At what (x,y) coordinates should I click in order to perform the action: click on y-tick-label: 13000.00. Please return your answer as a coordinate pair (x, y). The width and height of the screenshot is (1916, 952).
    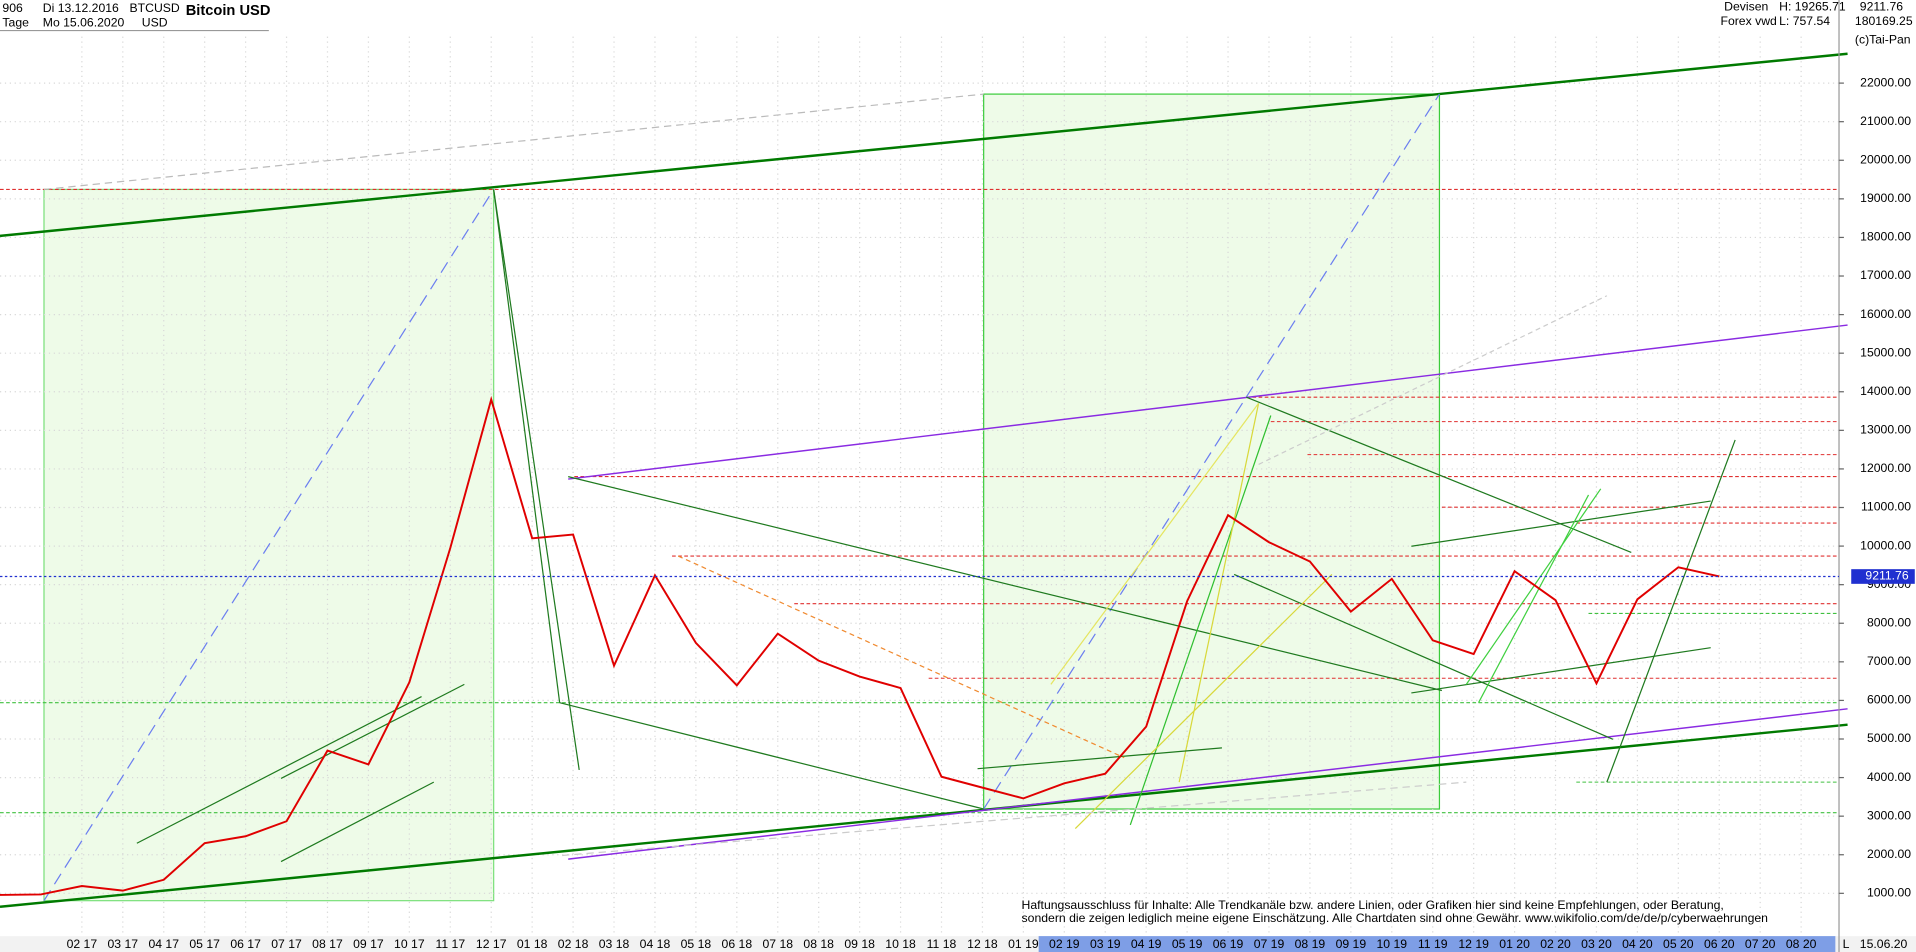
    Looking at the image, I should click on (1885, 430).